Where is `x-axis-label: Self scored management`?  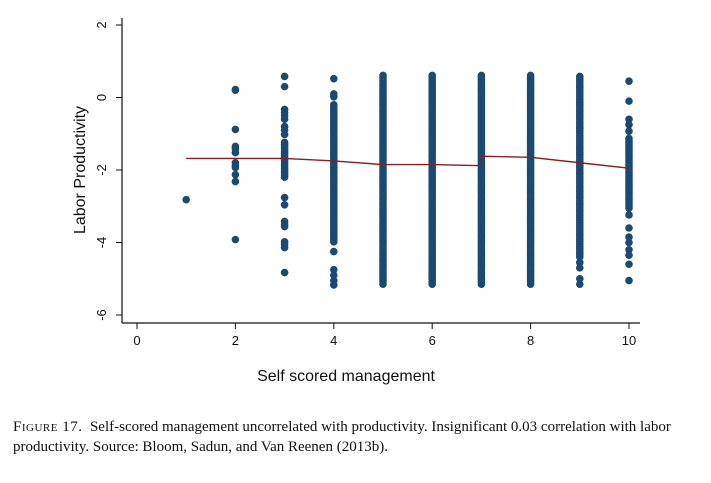 x-axis-label: Self scored management is located at coordinates (346, 376).